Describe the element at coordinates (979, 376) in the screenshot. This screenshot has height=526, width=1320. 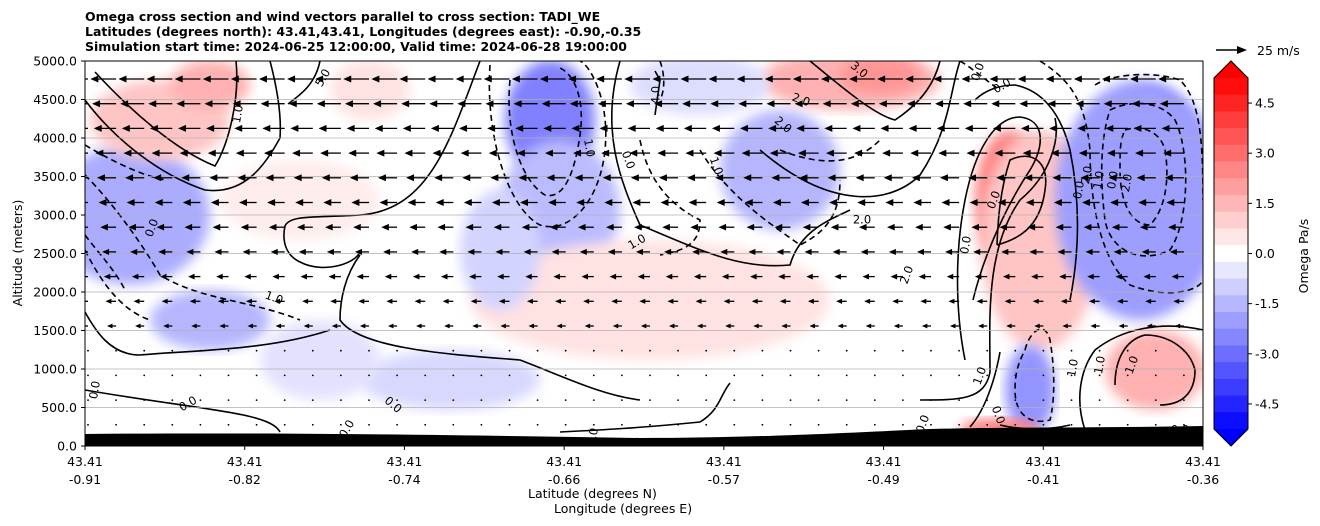
I see `contour-label-20: 1.0` at that location.